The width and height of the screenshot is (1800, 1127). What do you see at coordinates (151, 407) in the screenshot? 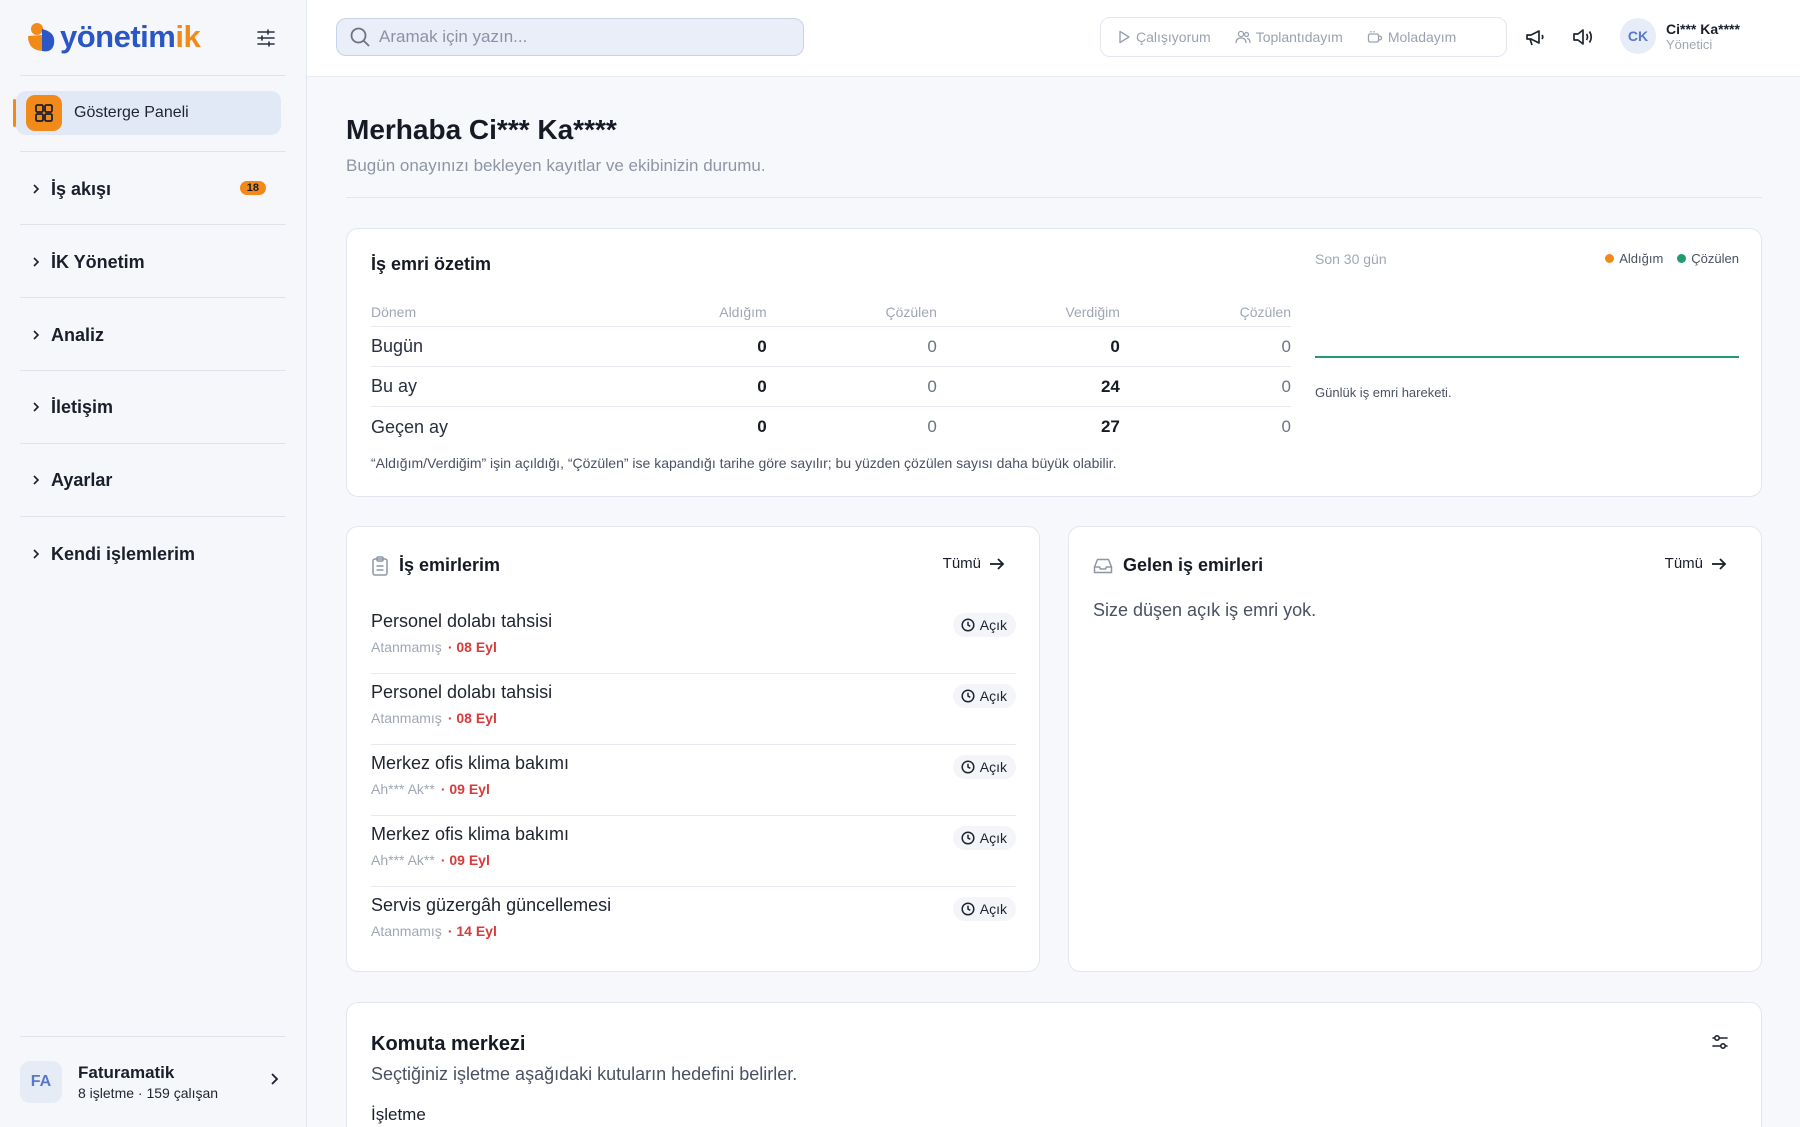
I see `sidebar-item-communication: İletişim` at bounding box center [151, 407].